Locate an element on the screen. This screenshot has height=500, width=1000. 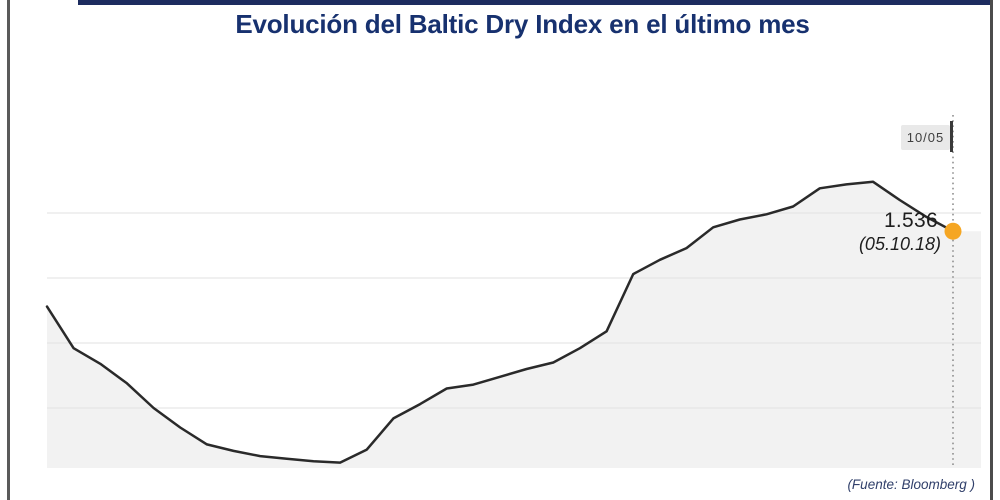
last-date-label: (05.10.18) is located at coordinates (899, 244).